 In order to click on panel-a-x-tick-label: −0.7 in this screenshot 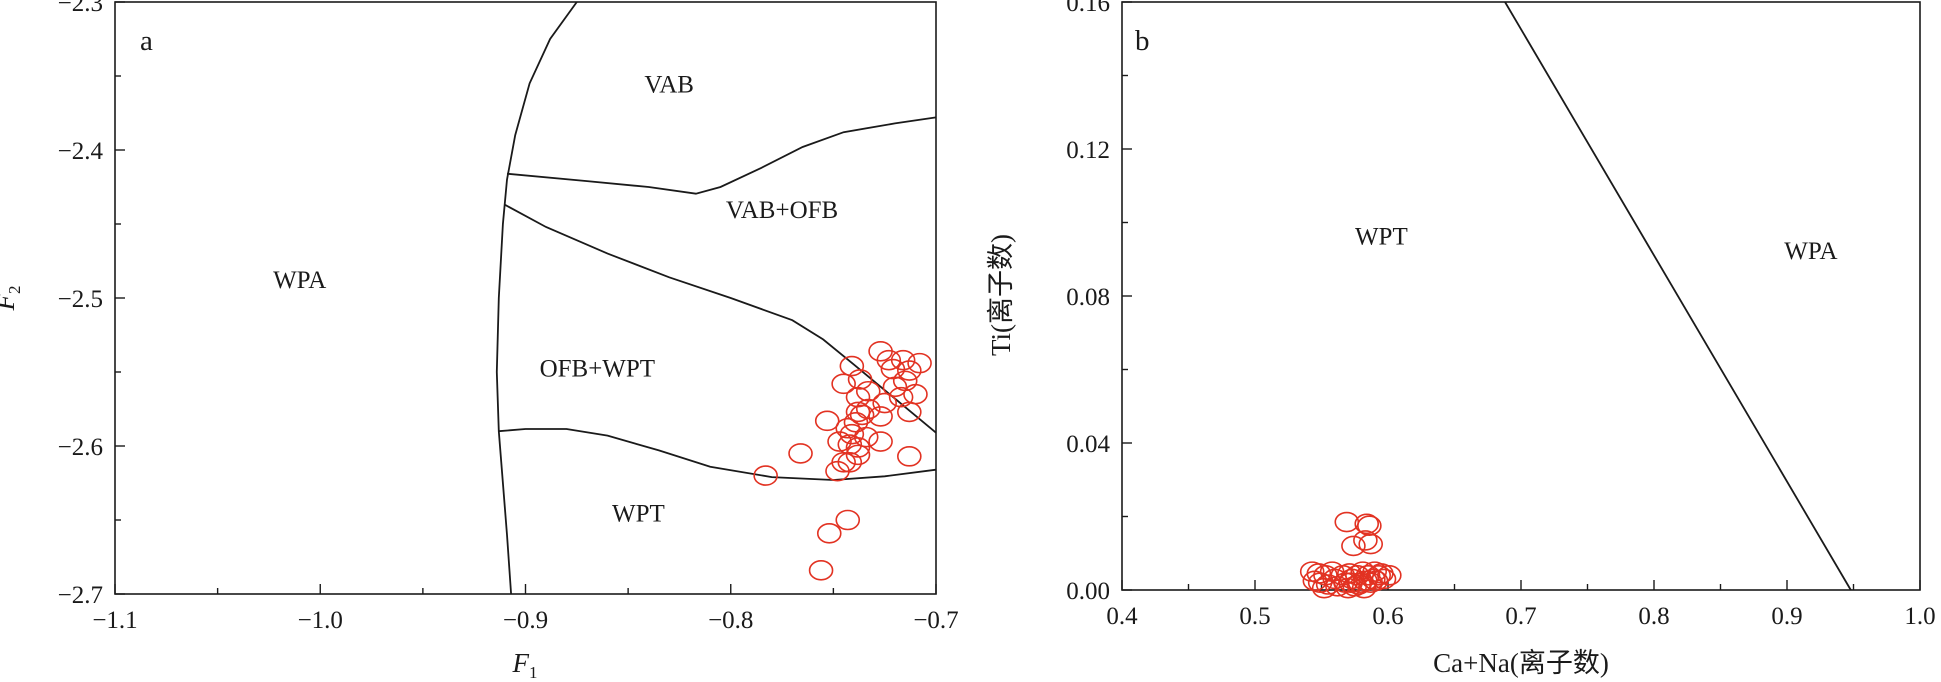, I will do `click(935, 620)`.